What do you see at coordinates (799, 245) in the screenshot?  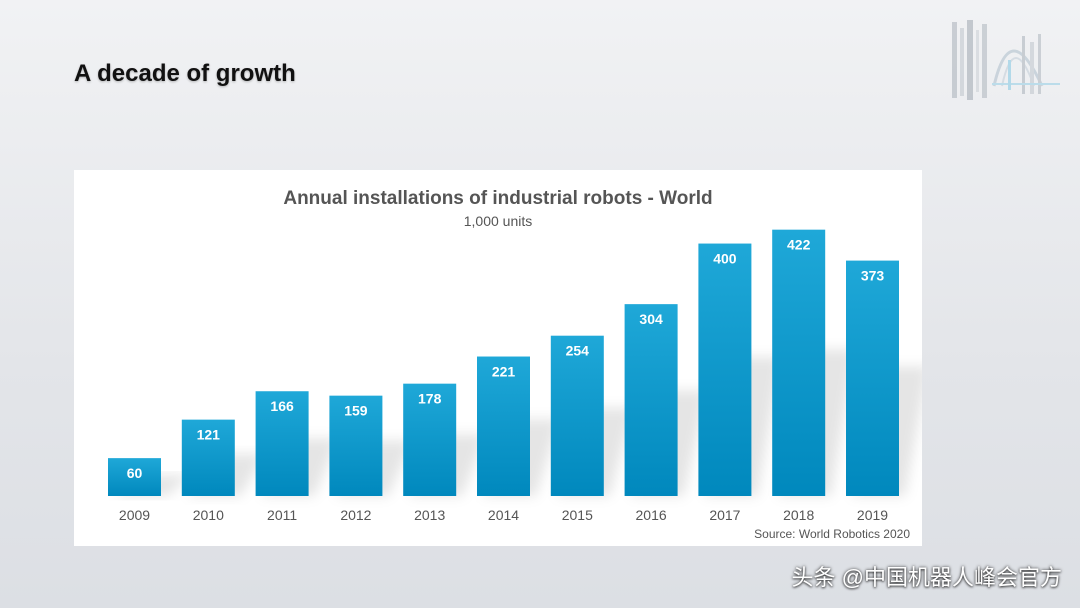 I see `value-label: 422` at bounding box center [799, 245].